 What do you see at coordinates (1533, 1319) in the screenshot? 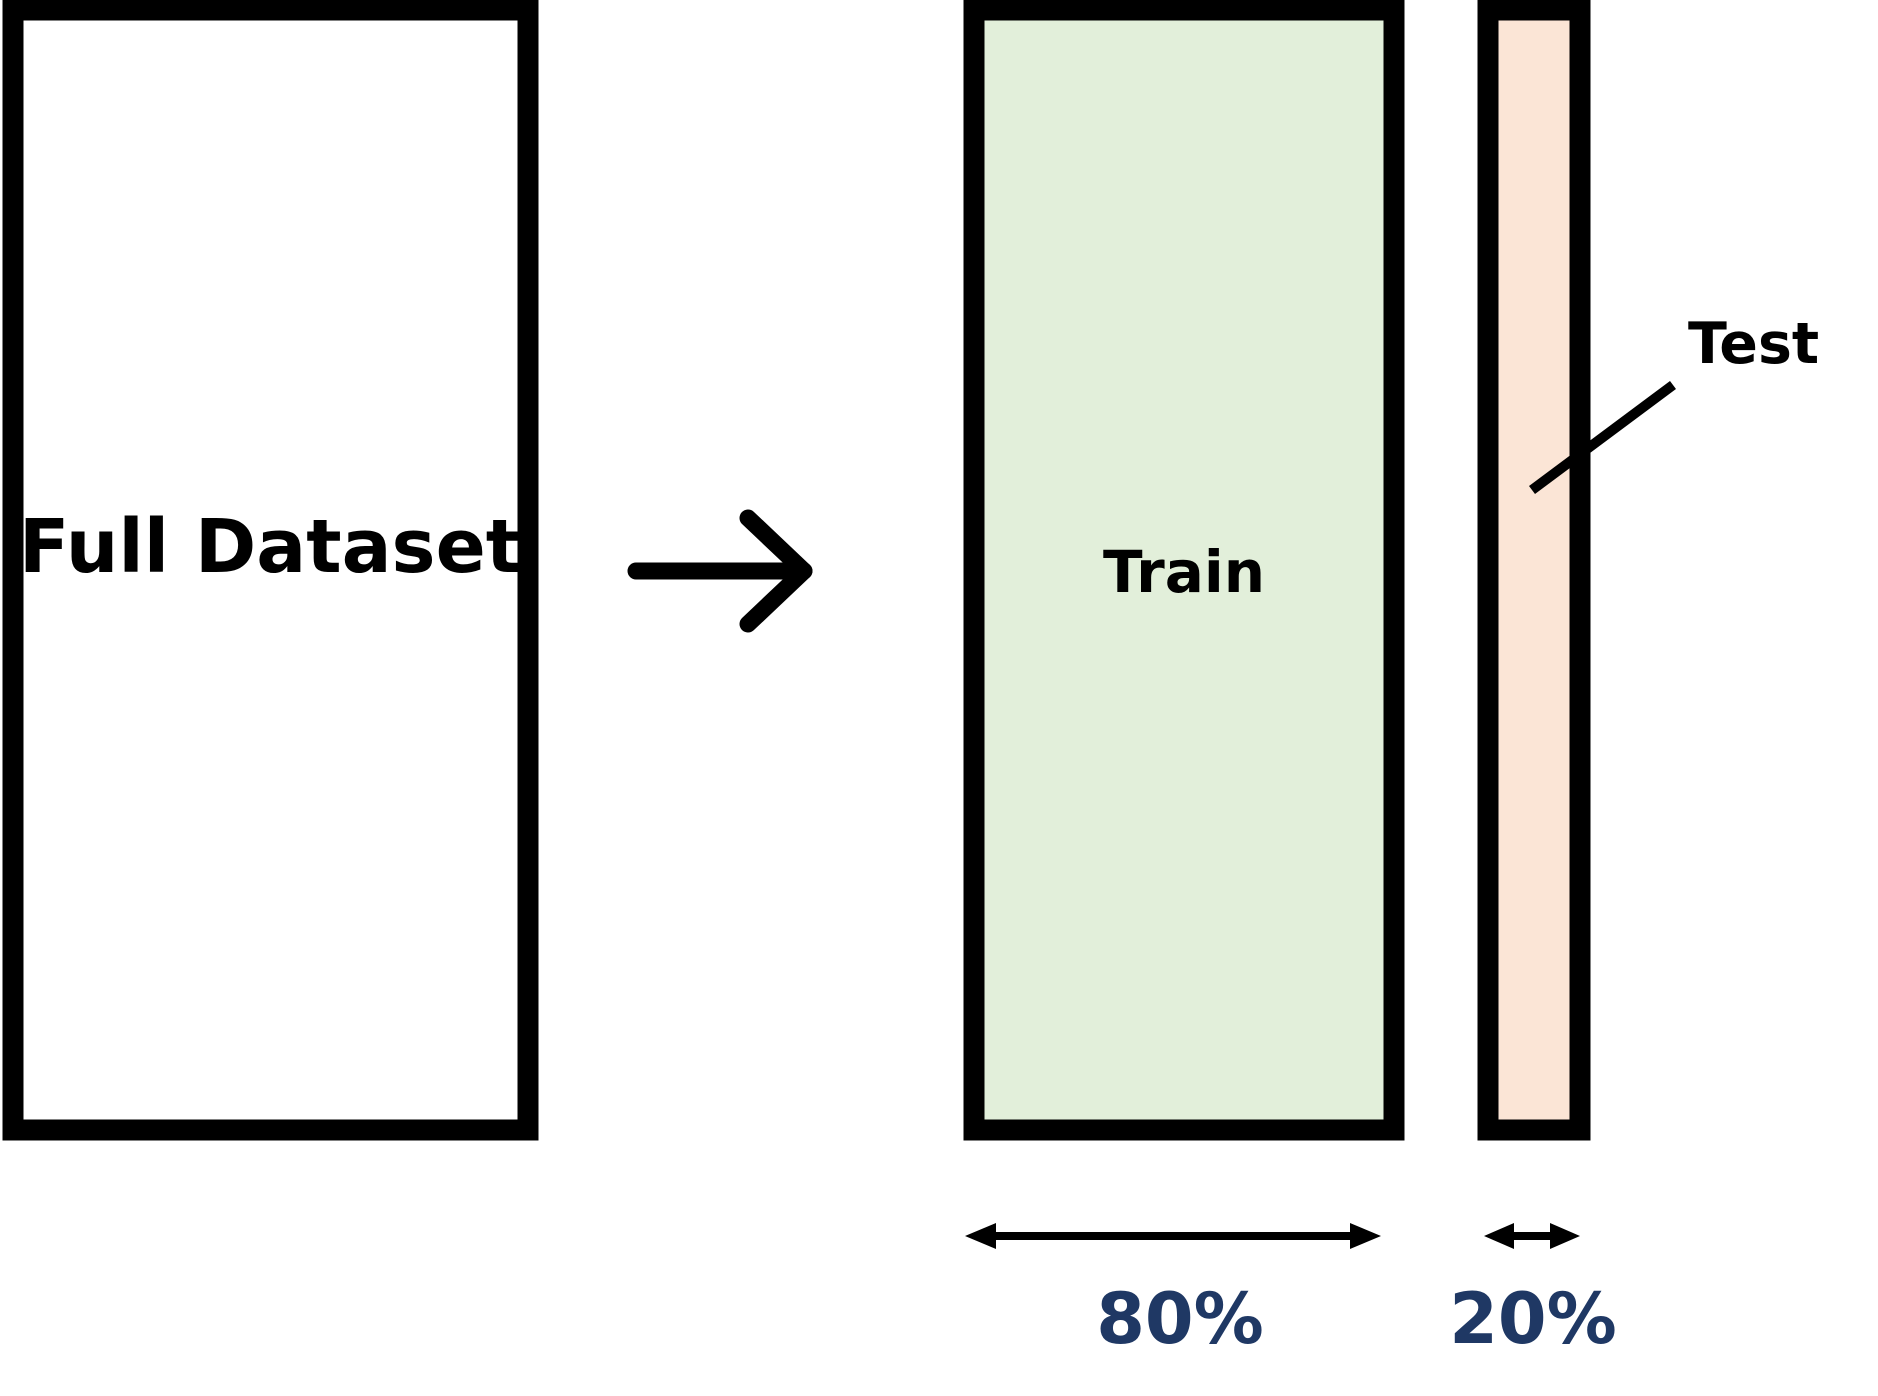
I see `test-percentage-label: 20%` at bounding box center [1533, 1319].